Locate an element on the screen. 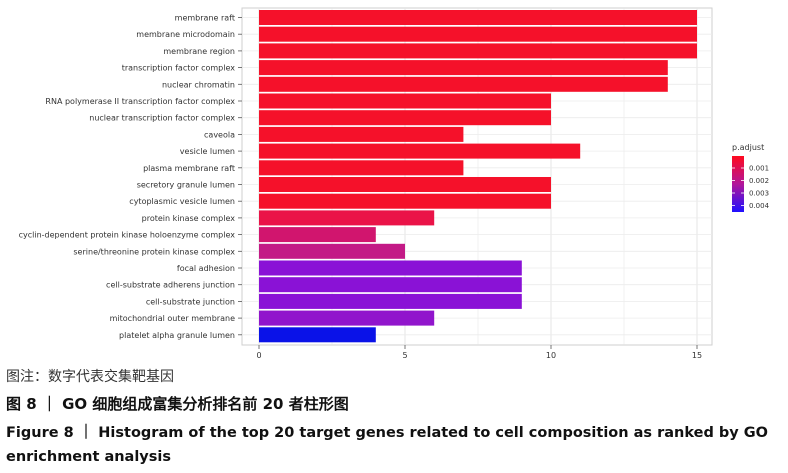 Image resolution: width=788 pixels, height=473 pixels. y-tick-label: platelet alpha granule lumen is located at coordinates (177, 335).